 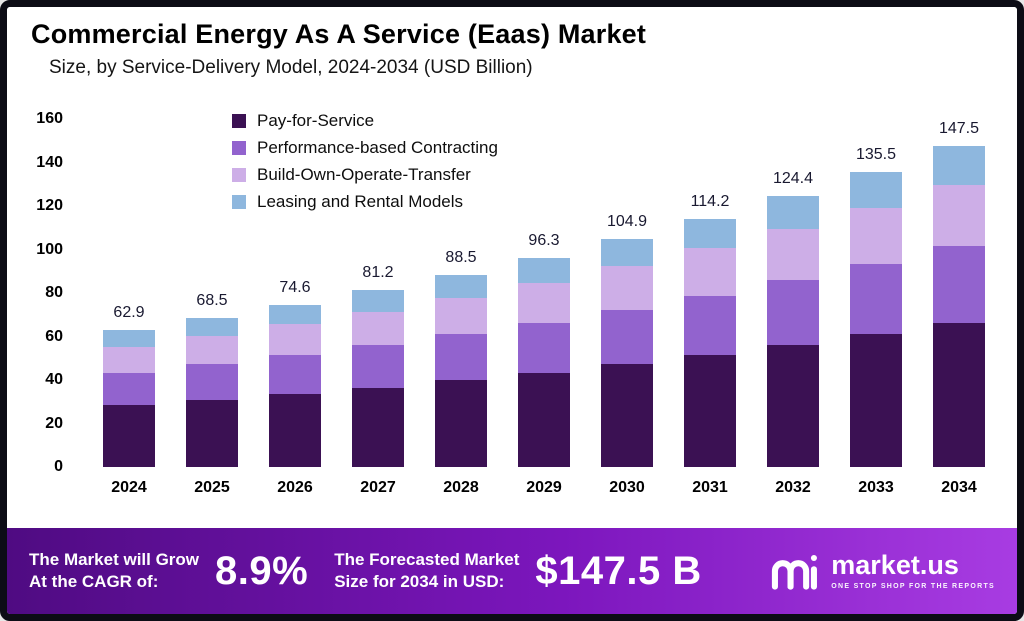 What do you see at coordinates (54, 336) in the screenshot?
I see `y-axis-label: 60` at bounding box center [54, 336].